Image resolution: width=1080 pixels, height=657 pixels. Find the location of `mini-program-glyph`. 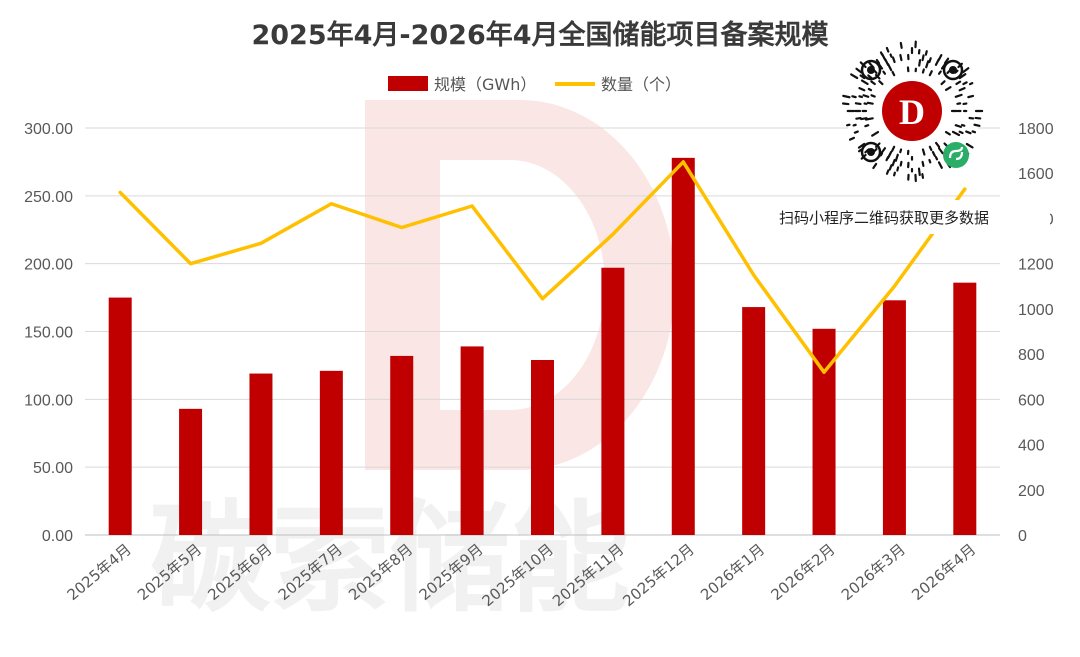

mini-program-glyph is located at coordinates (956, 153).